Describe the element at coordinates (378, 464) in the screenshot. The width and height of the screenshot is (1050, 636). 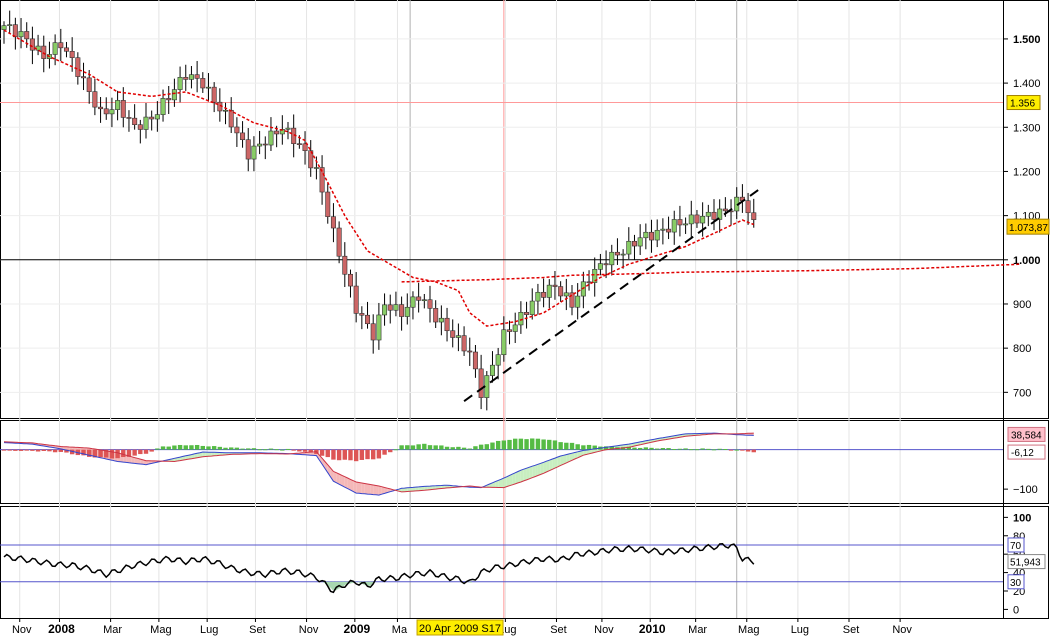
I see `macd-line` at that location.